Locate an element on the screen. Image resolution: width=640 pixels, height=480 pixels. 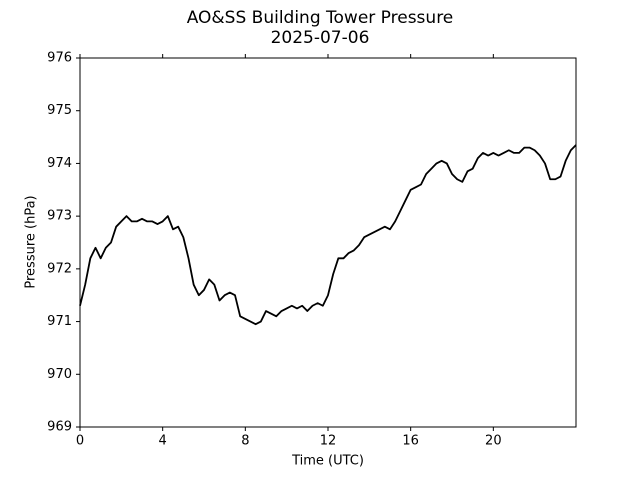
x-axis-label: Time (UTC) is located at coordinates (327, 461).